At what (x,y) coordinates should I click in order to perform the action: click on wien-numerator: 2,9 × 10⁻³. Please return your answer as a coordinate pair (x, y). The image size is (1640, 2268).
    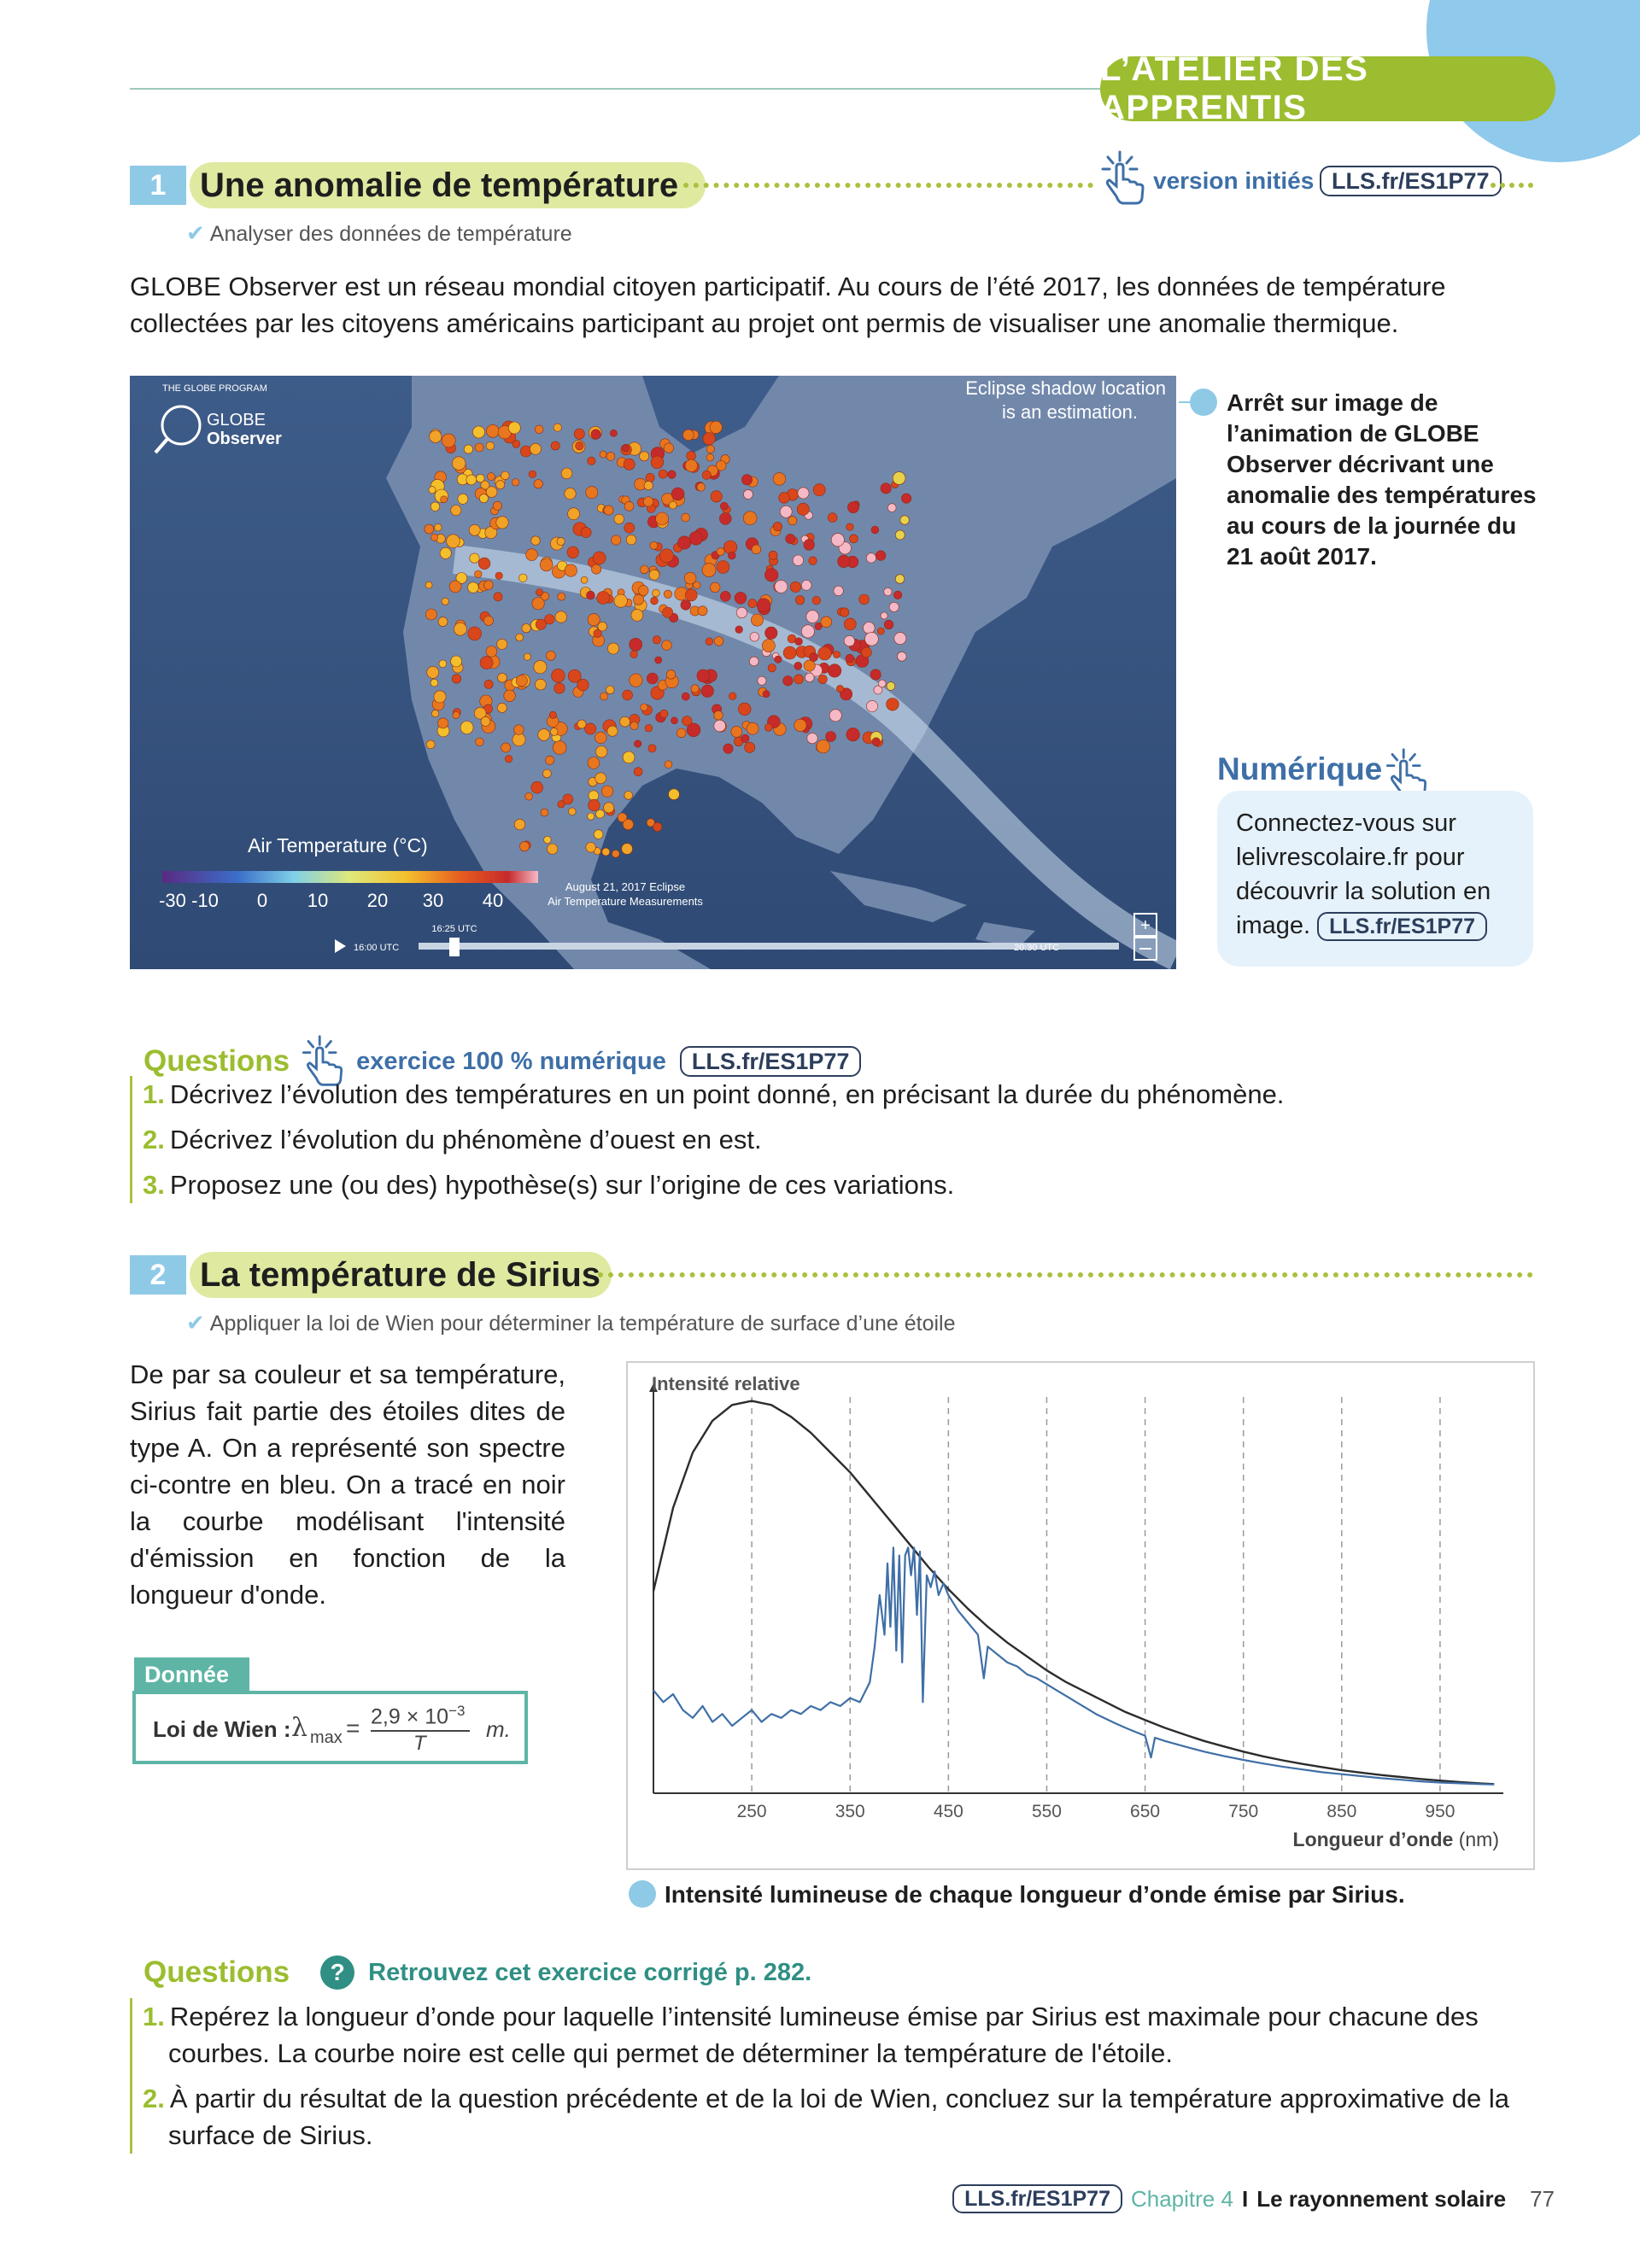
    Looking at the image, I should click on (418, 1716).